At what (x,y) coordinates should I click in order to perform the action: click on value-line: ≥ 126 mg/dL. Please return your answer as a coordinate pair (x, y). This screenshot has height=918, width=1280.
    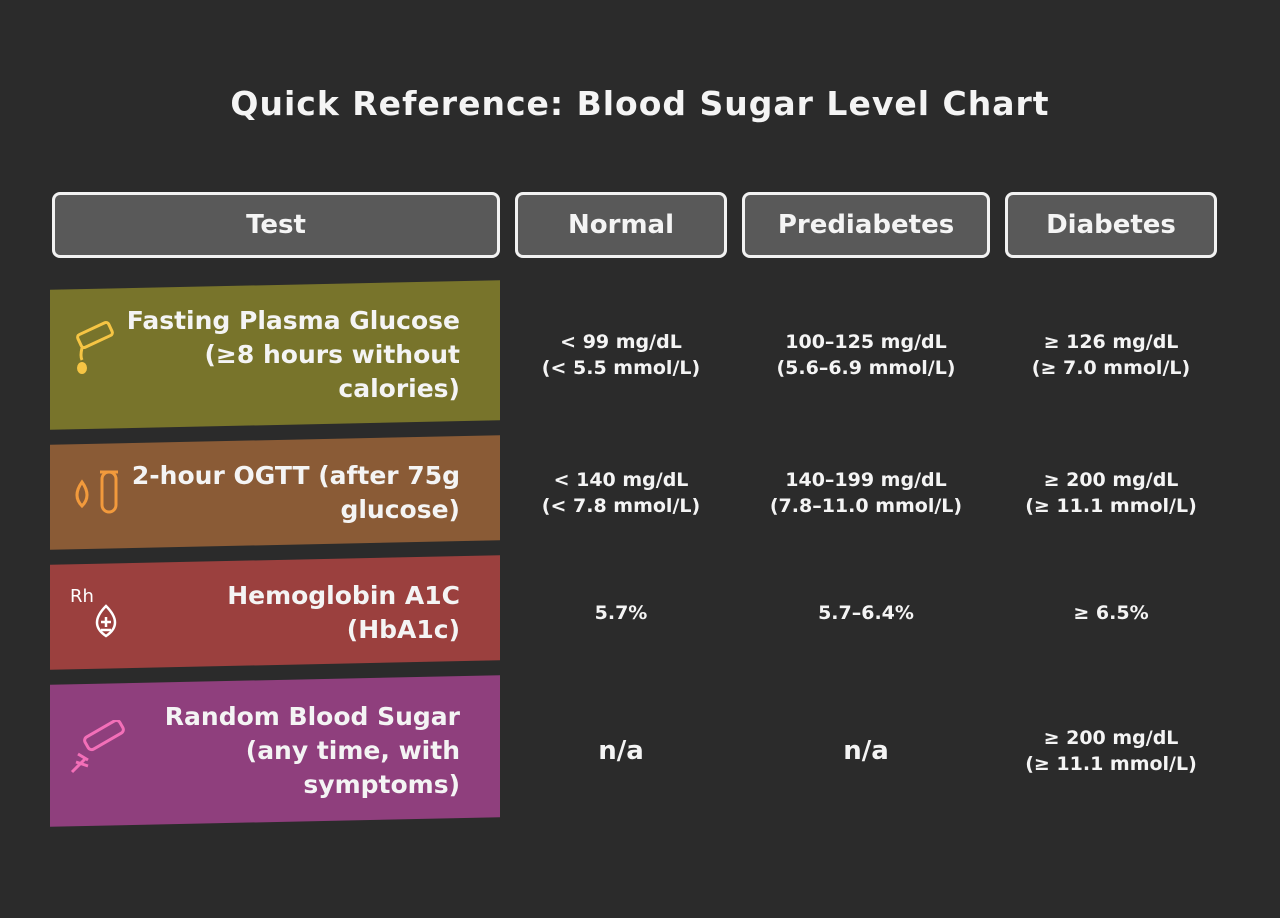
    Looking at the image, I should click on (1111, 342).